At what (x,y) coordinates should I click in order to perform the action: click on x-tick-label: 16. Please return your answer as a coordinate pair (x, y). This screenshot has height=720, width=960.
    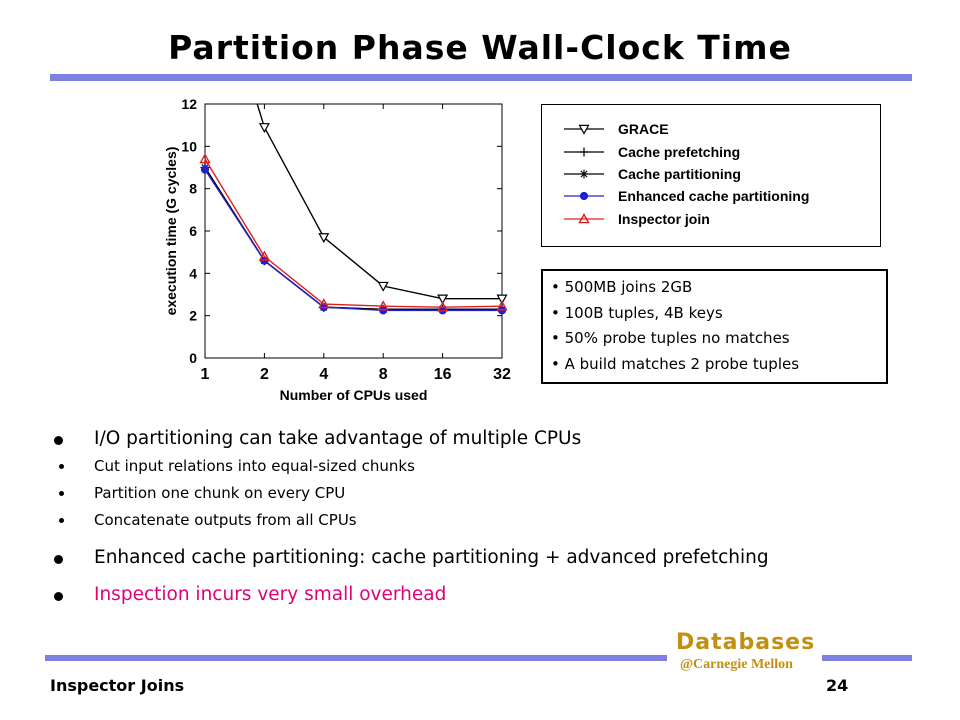
    Looking at the image, I should click on (443, 374).